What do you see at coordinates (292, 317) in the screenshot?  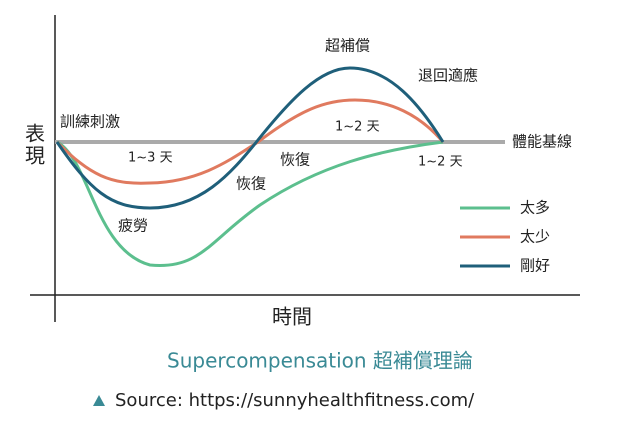 I see `x-axis-label: 時間` at bounding box center [292, 317].